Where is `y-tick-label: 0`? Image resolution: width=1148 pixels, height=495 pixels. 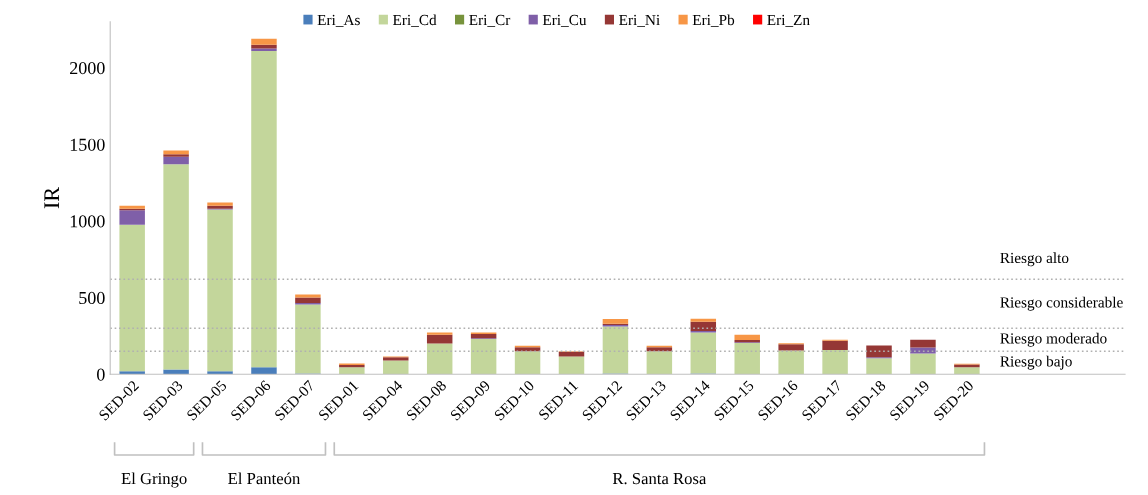
y-tick-label: 0 is located at coordinates (101, 374).